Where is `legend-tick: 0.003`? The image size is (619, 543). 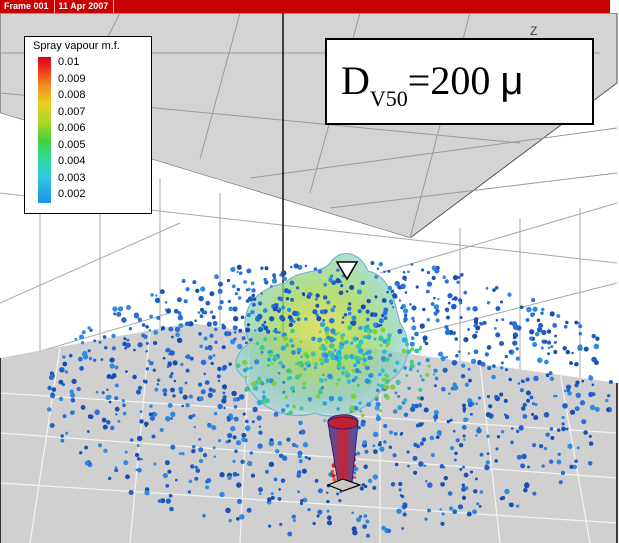 legend-tick: 0.003 is located at coordinates (72, 177).